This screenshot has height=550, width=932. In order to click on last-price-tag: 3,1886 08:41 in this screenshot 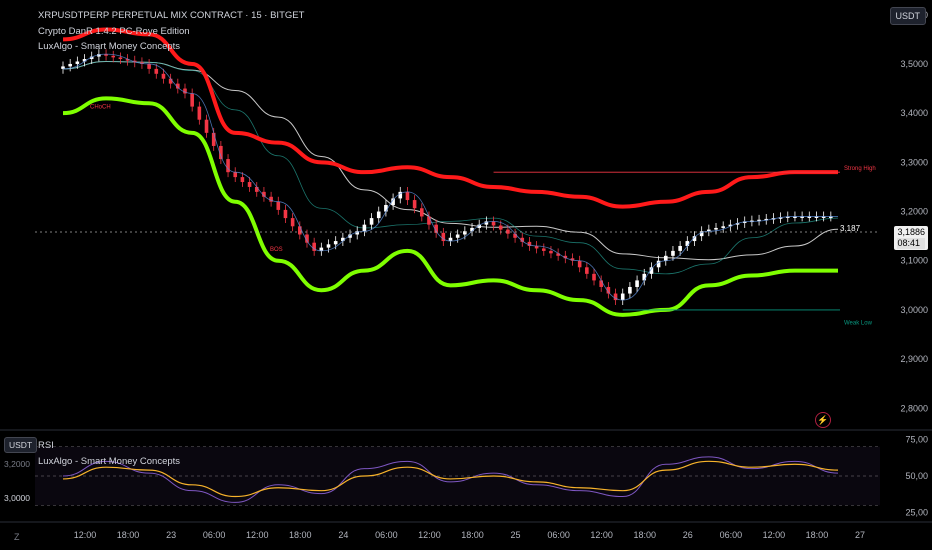, I will do `click(911, 238)`.